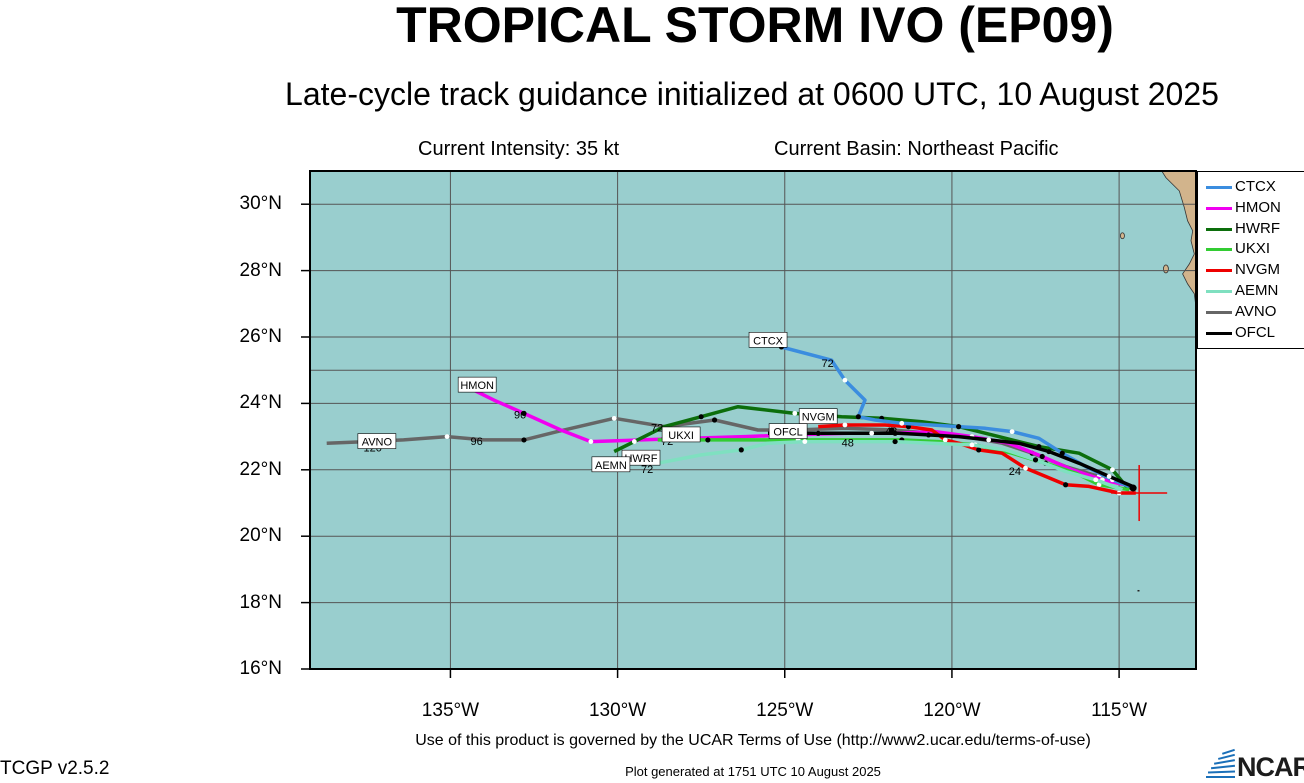 This screenshot has width=1304, height=783. What do you see at coordinates (1270, 767) in the screenshot?
I see `ncar-logo-text: NCAR` at bounding box center [1270, 767].